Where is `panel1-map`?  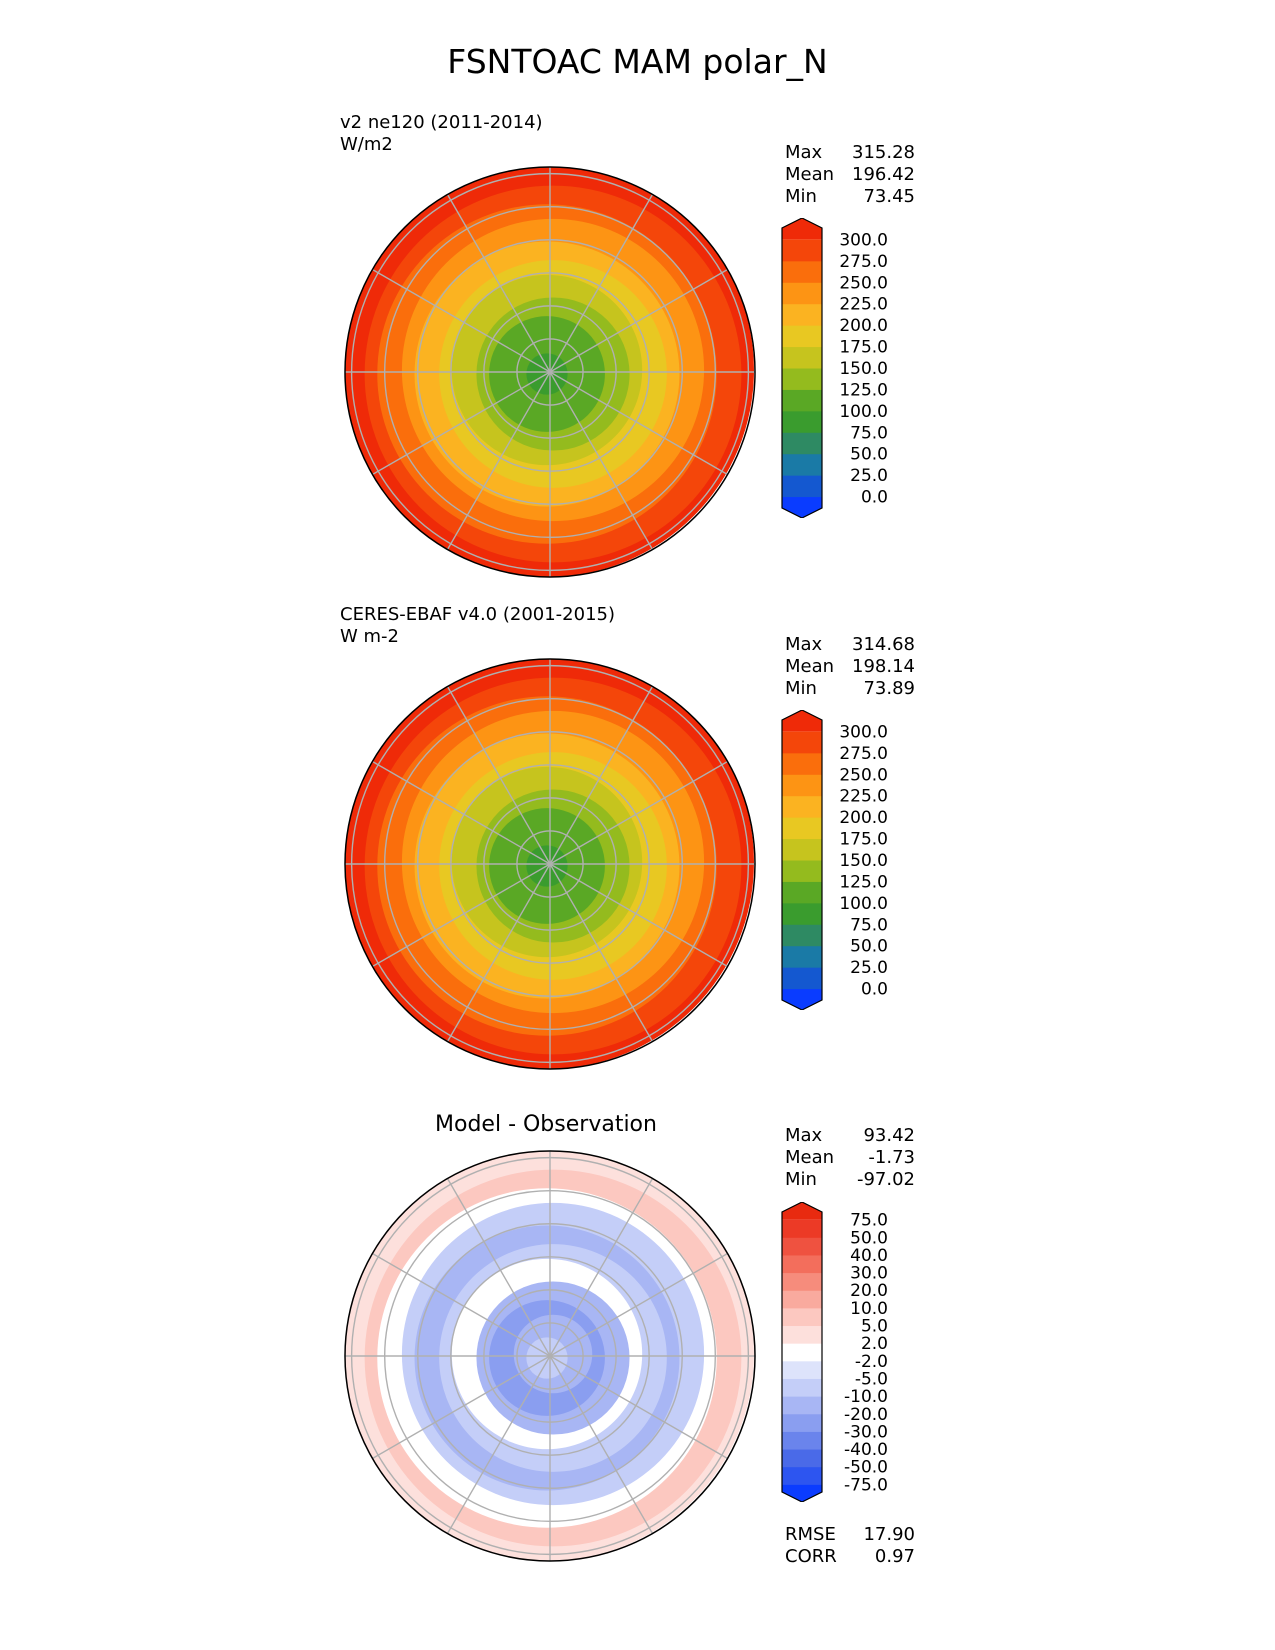 panel1-map is located at coordinates (550, 372).